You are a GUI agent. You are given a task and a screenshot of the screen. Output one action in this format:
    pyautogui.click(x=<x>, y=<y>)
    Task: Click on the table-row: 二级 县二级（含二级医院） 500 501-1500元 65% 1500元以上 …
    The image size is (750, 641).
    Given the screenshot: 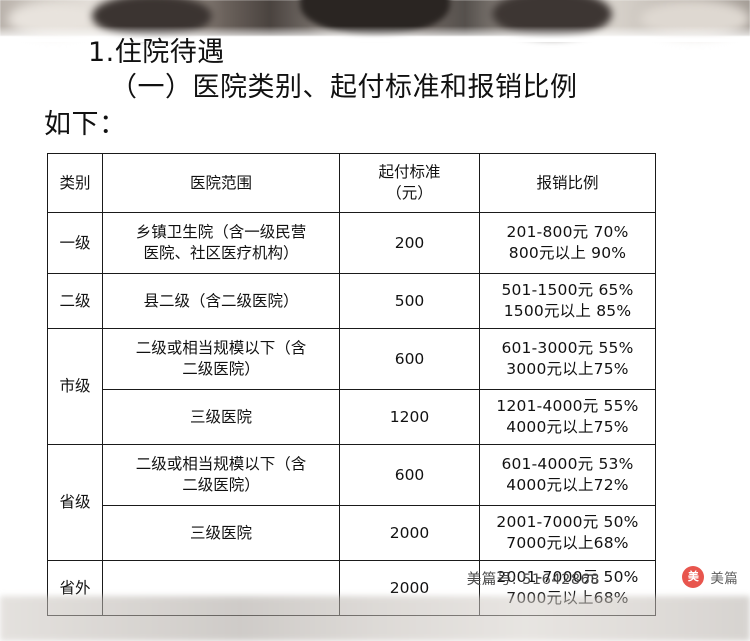 What is the action you would take?
    pyautogui.click(x=351, y=301)
    